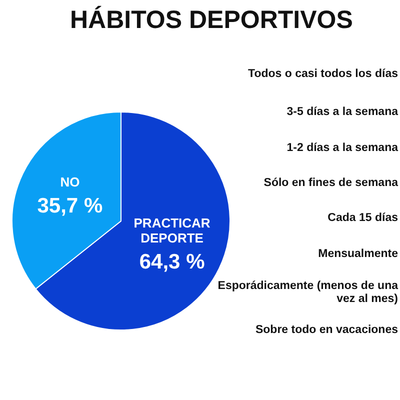 Image resolution: width=400 pixels, height=400 pixels. What do you see at coordinates (172, 231) in the screenshot?
I see `slice-label: PRACTICAR DEPORTE` at bounding box center [172, 231].